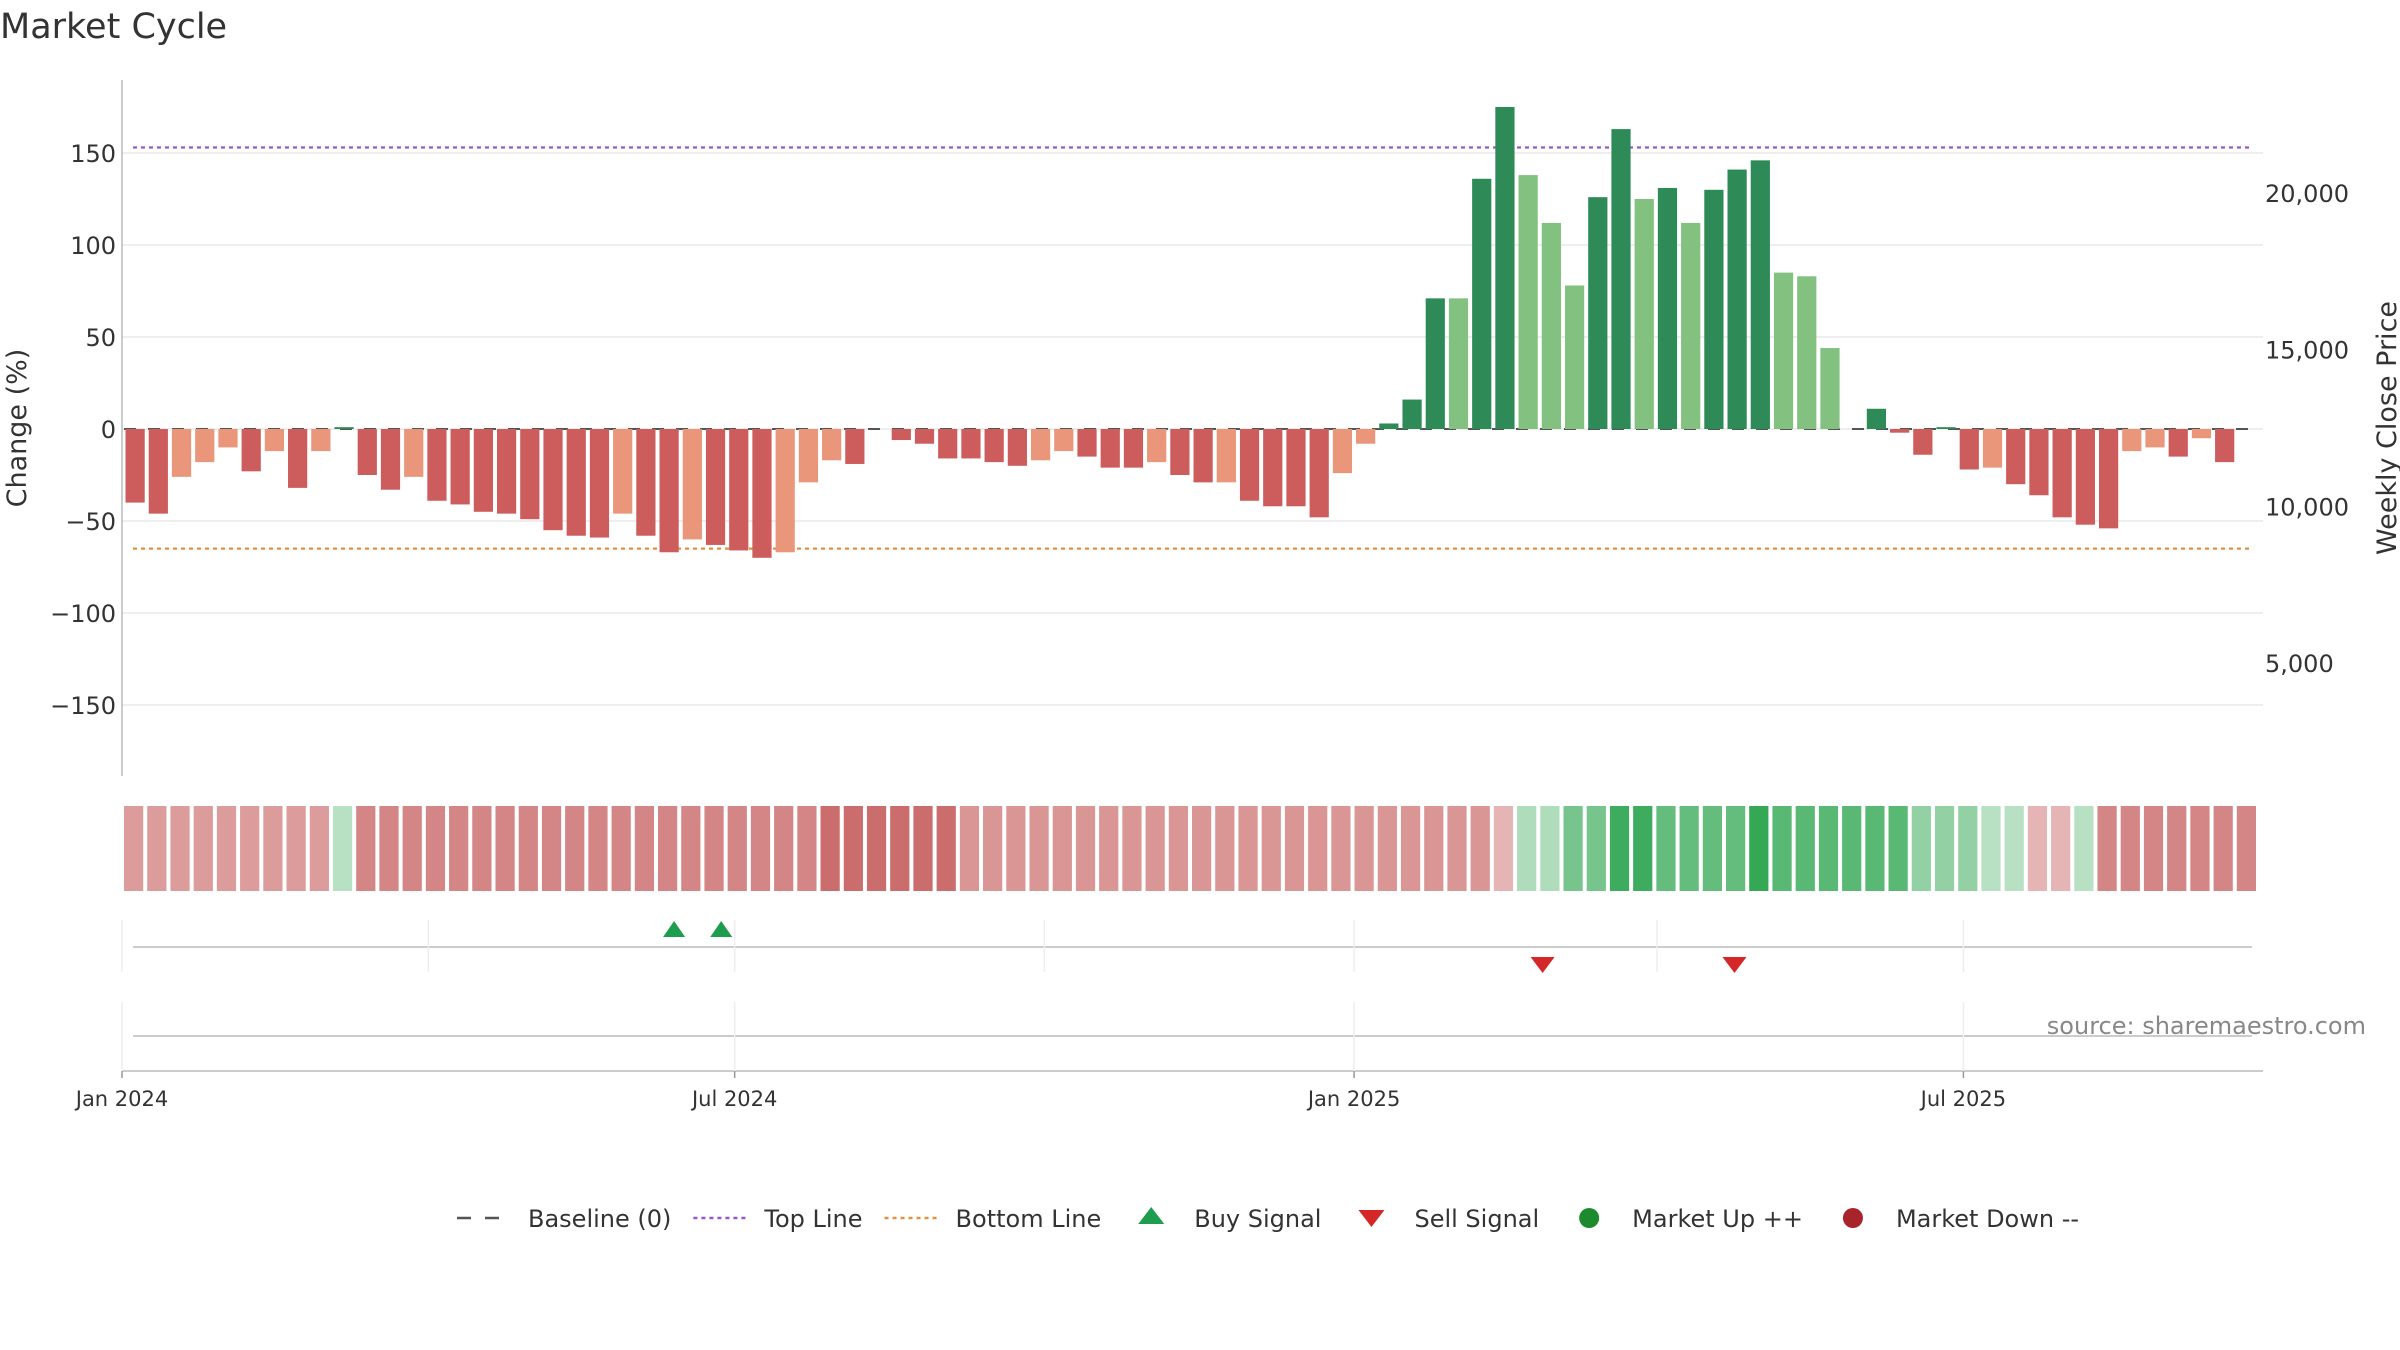 Image resolution: width=2400 pixels, height=1350 pixels. I want to click on x-tick-label: Jan 2024, so click(121, 1099).